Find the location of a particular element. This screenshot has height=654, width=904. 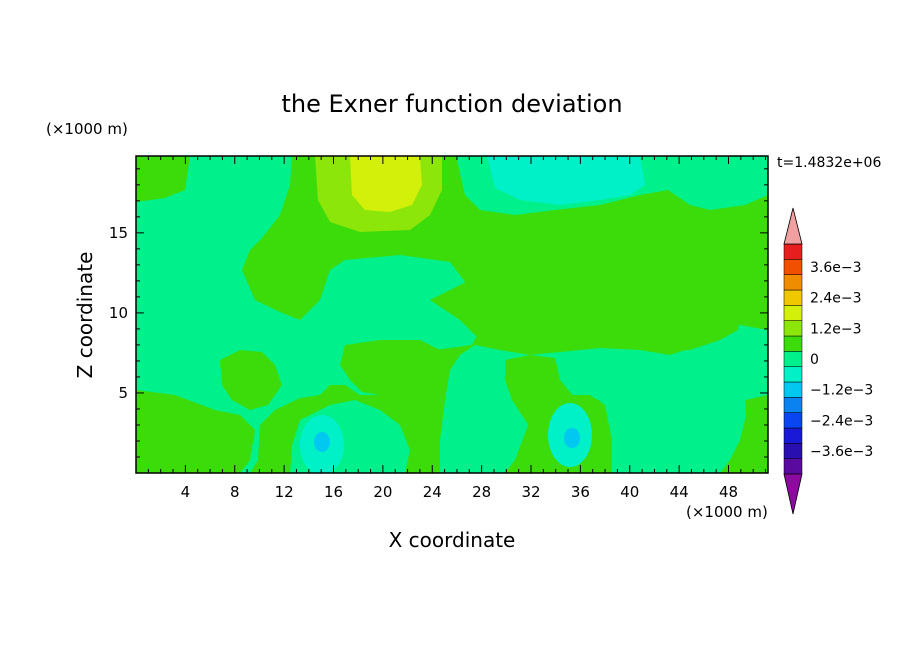

colorbar-label: 0 is located at coordinates (814, 360).